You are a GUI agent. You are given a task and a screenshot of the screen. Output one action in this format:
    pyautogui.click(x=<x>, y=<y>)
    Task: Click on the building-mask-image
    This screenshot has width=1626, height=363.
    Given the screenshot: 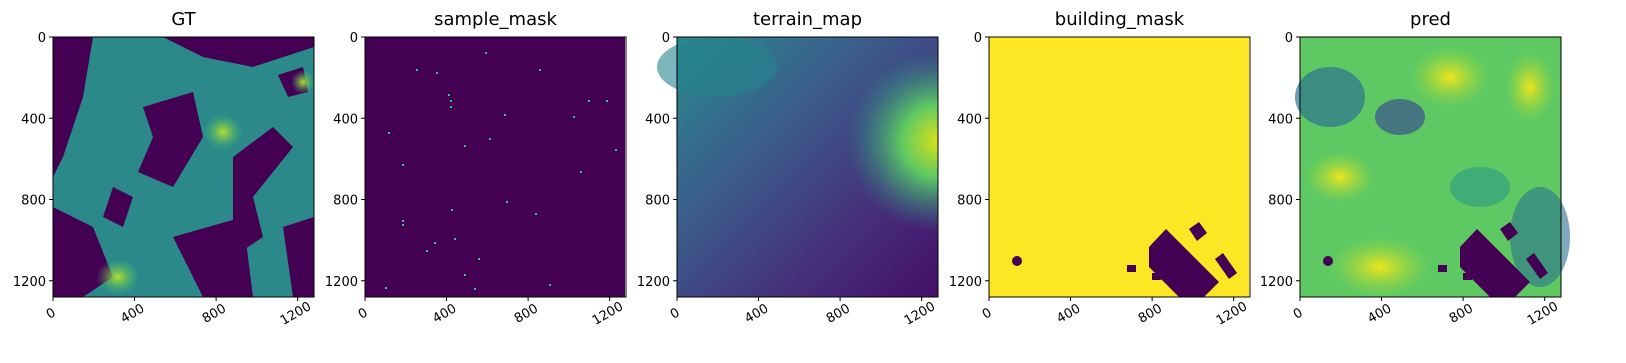 What is the action you would take?
    pyautogui.click(x=1119, y=167)
    